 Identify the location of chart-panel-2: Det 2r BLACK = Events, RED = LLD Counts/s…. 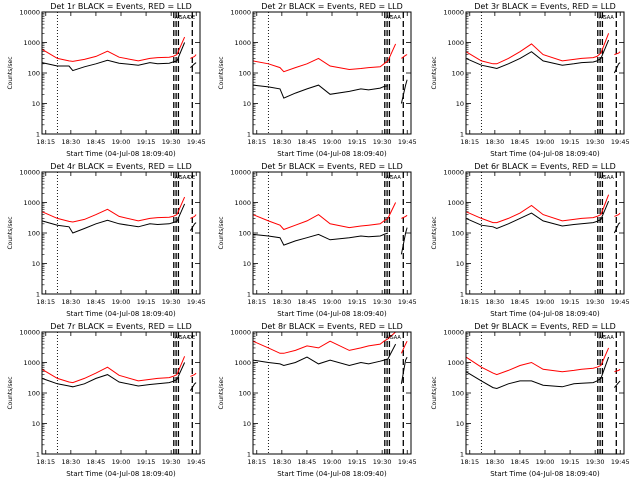
(317, 80).